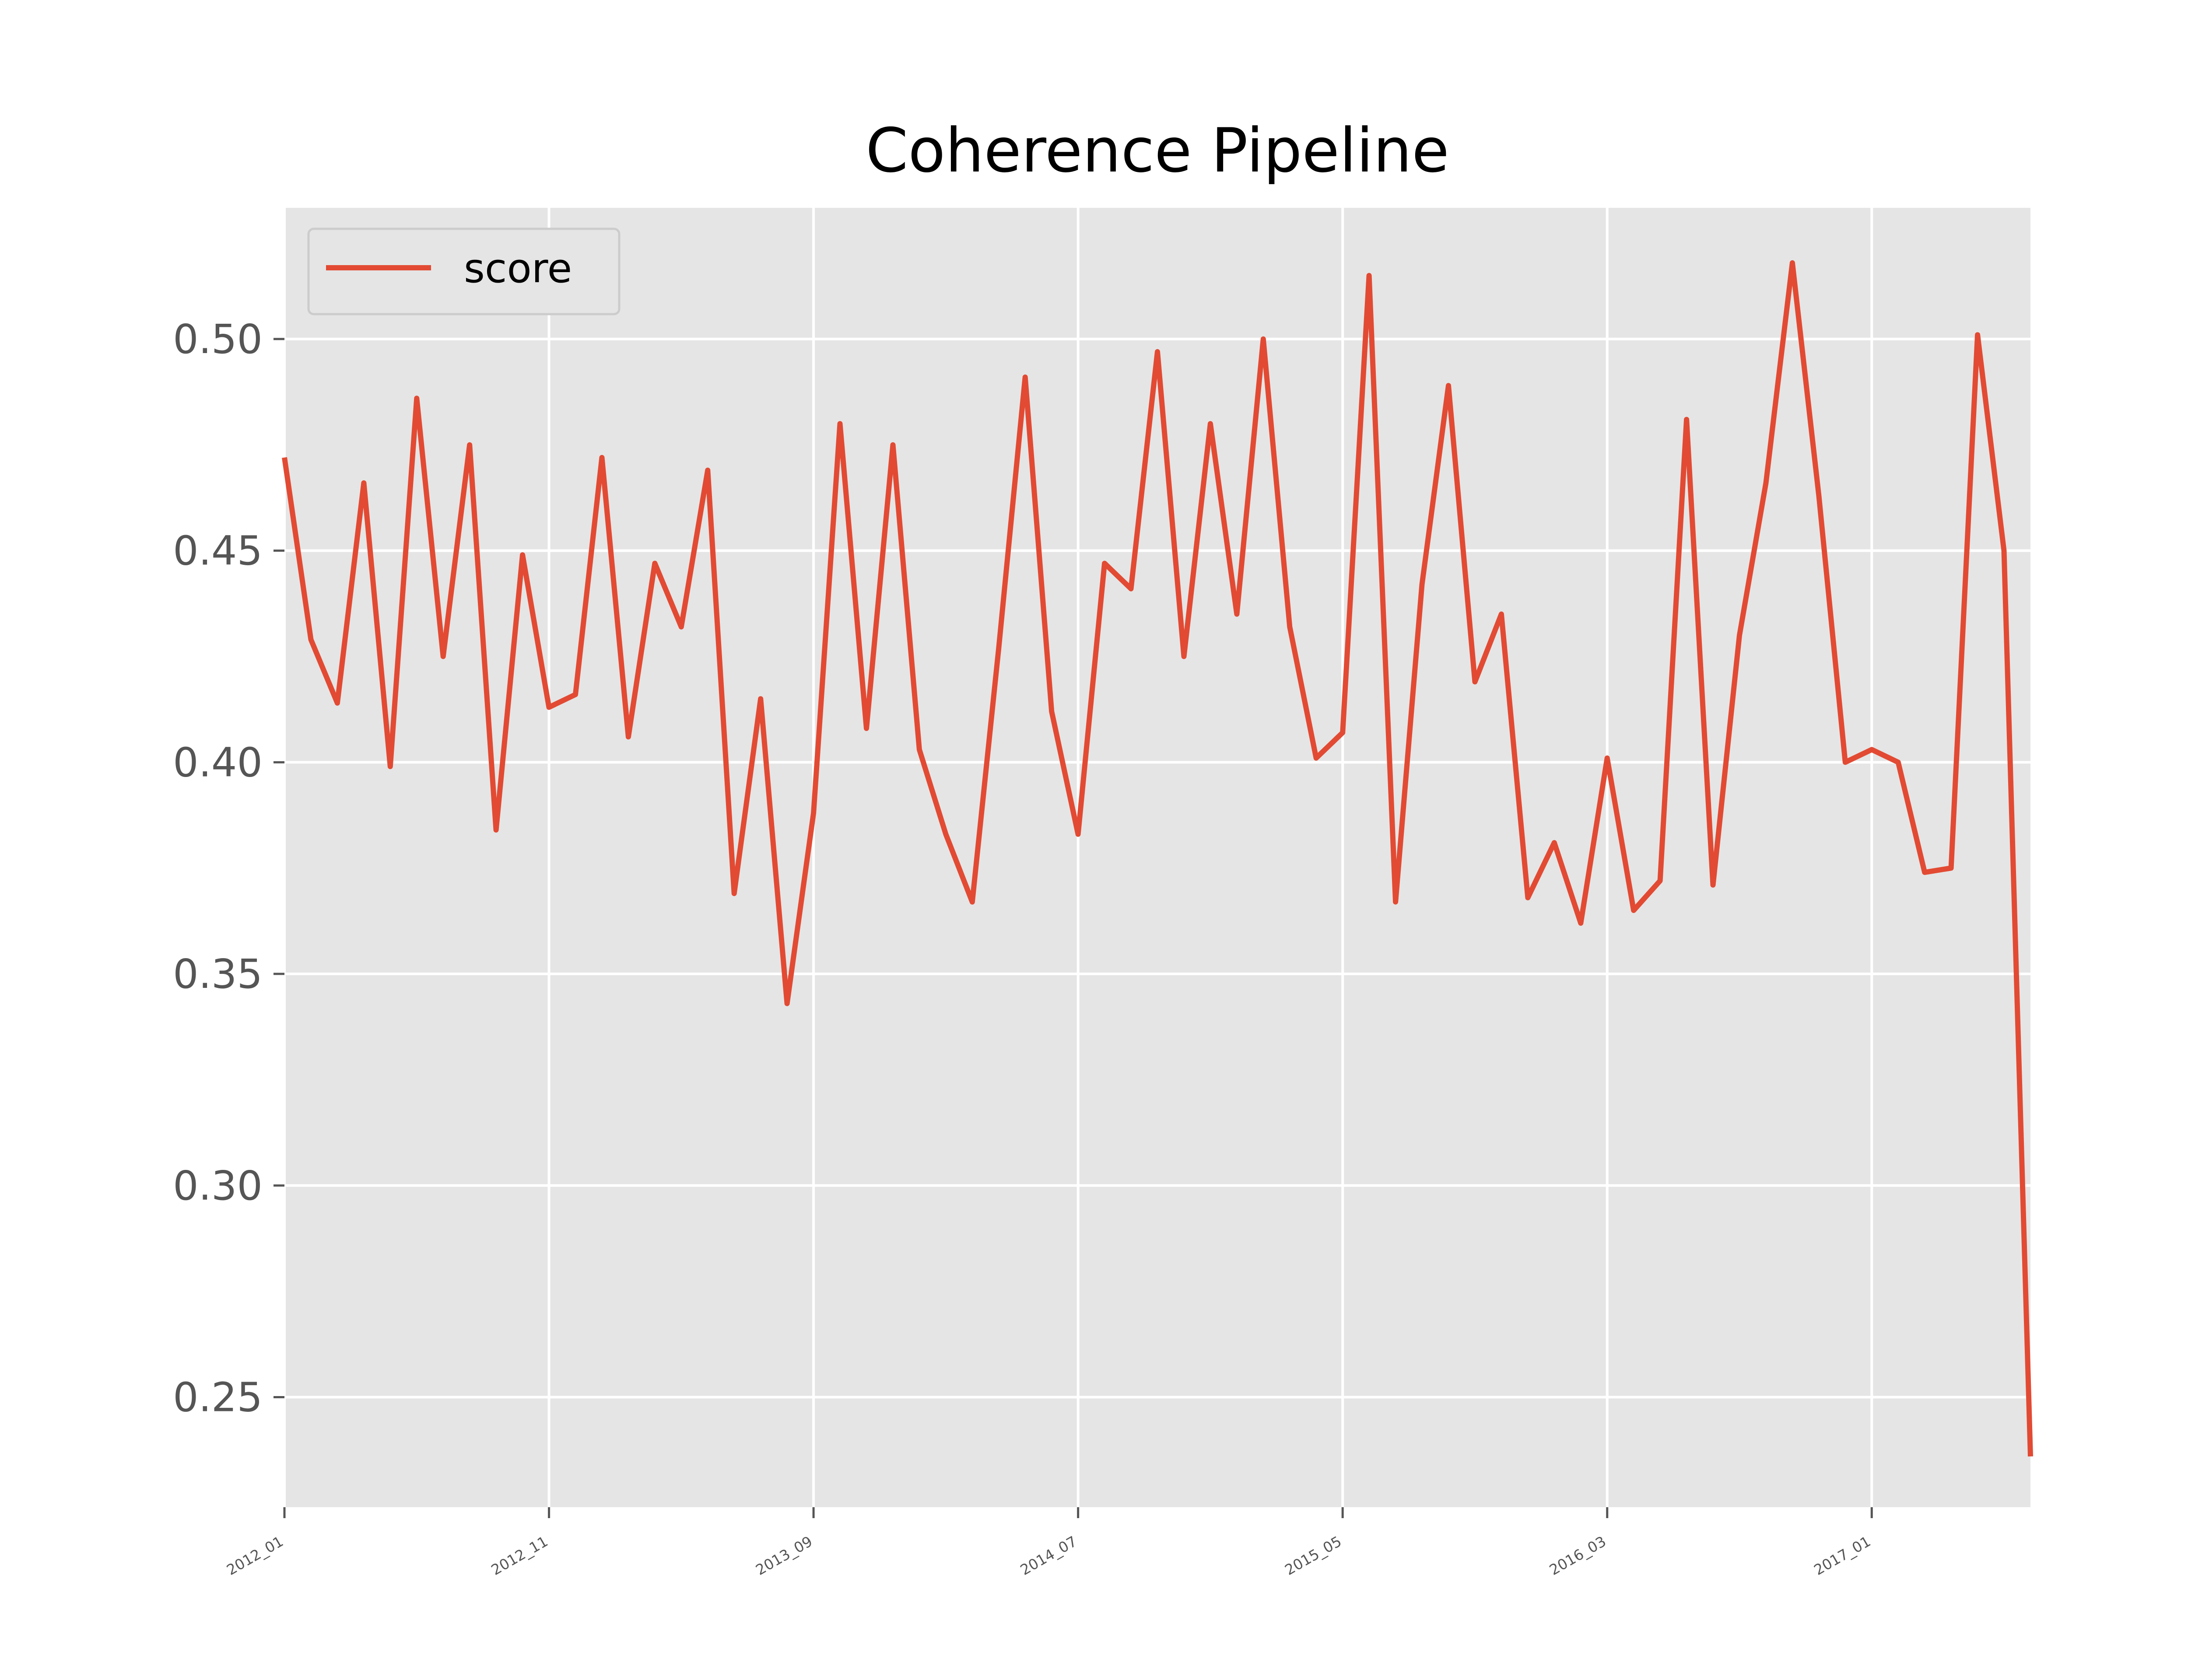 Image resolution: width=2188 pixels, height=1680 pixels. Describe the element at coordinates (218, 1397) in the screenshot. I see `y-tick-label: 0.25` at that location.